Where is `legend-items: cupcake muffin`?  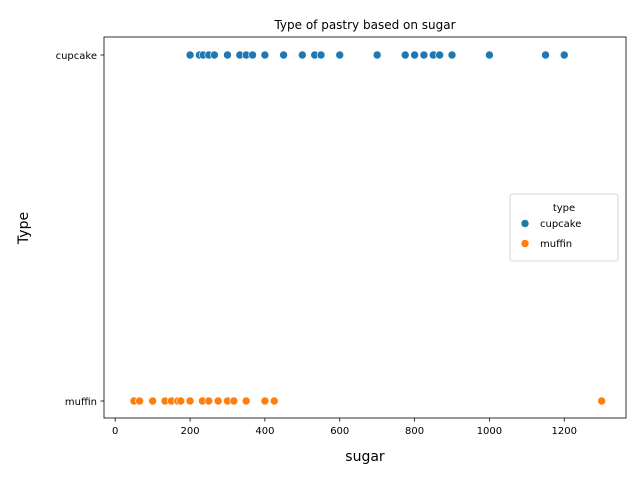
legend-items: cupcake muffin is located at coordinates (550, 234).